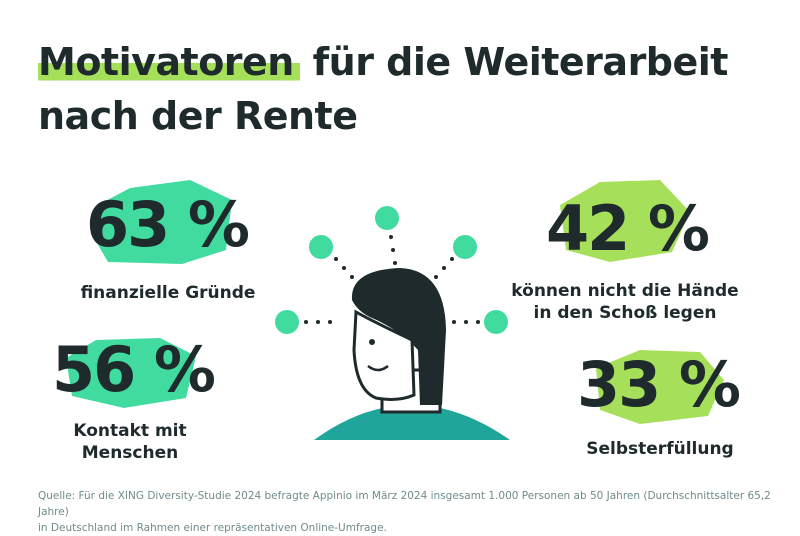 The image size is (800, 536). I want to click on stat-label: Selbsterfüllung, so click(660, 449).